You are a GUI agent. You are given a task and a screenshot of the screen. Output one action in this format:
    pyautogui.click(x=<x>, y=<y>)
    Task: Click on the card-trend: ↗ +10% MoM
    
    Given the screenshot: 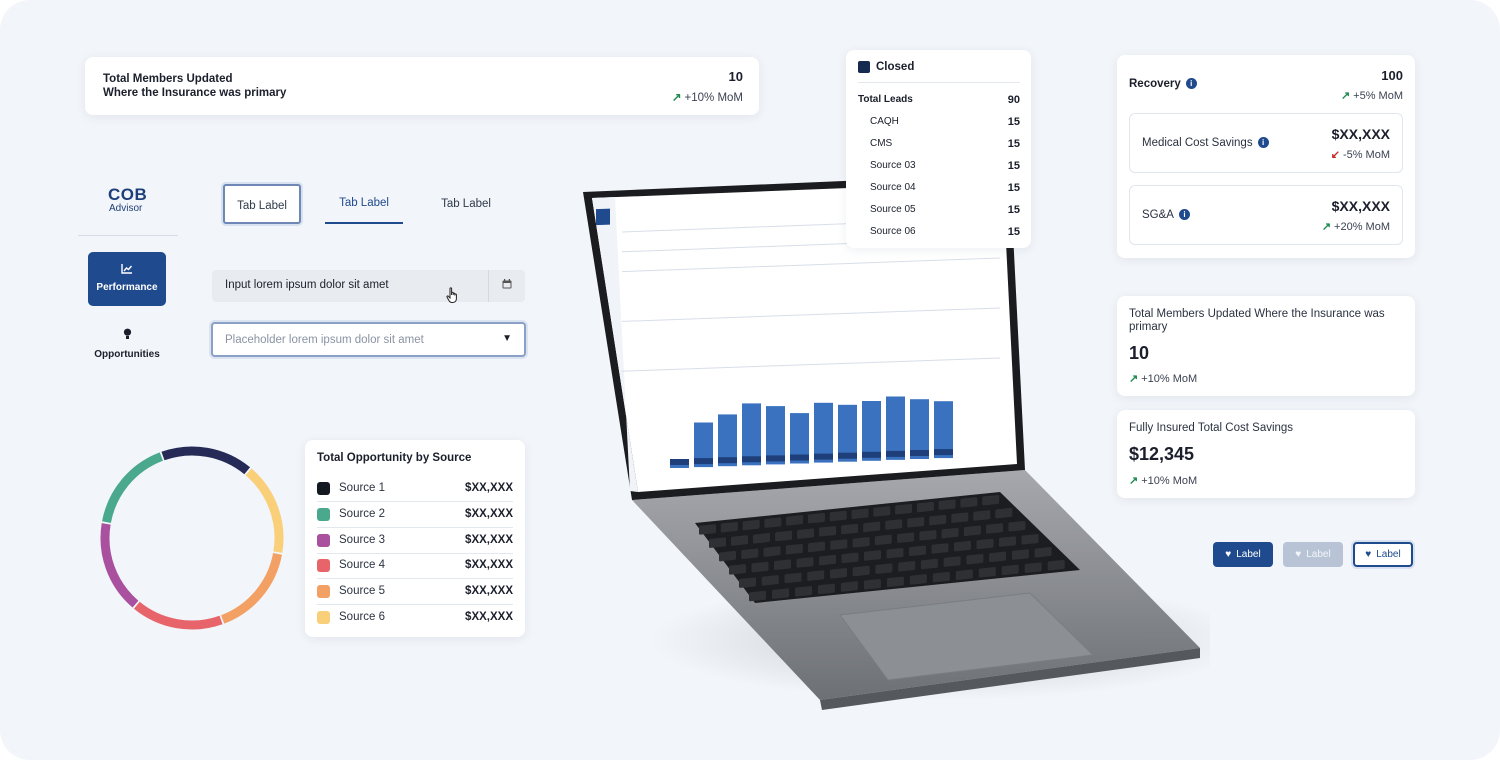 What is the action you would take?
    pyautogui.click(x=707, y=97)
    